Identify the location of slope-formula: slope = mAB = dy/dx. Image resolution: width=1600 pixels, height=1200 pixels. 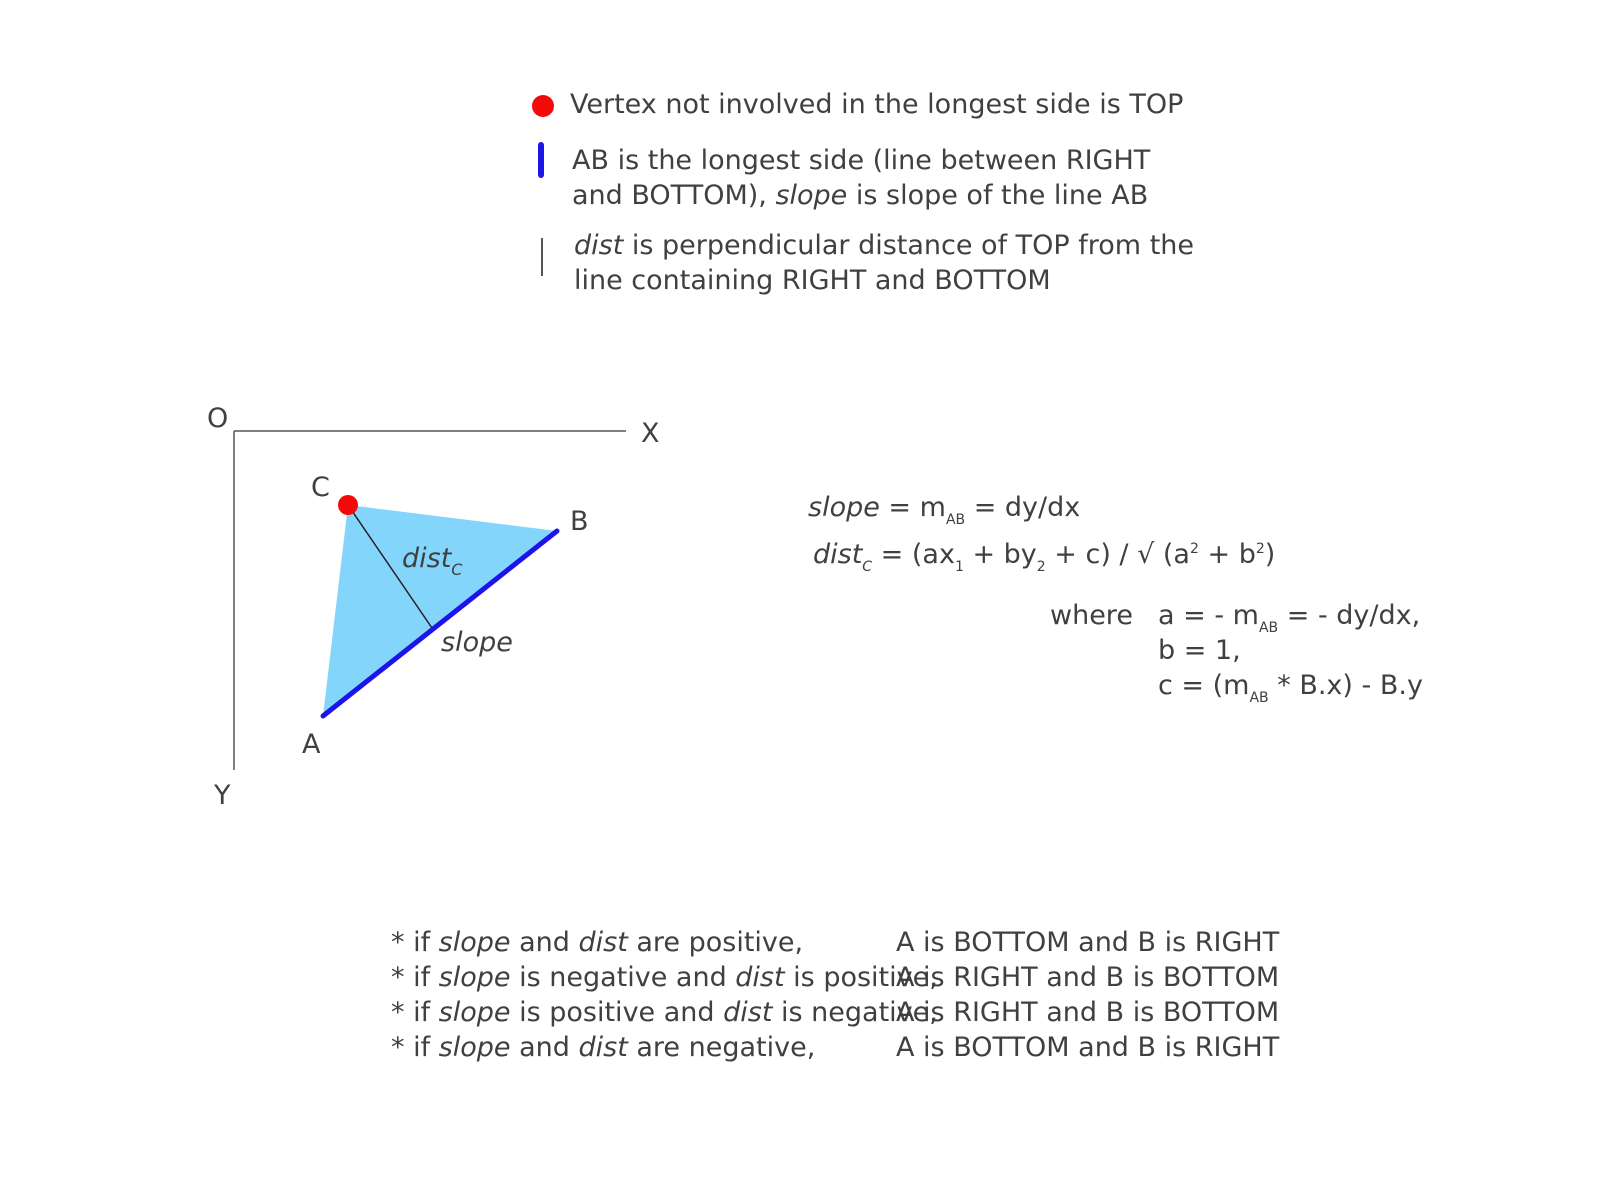
(944, 510).